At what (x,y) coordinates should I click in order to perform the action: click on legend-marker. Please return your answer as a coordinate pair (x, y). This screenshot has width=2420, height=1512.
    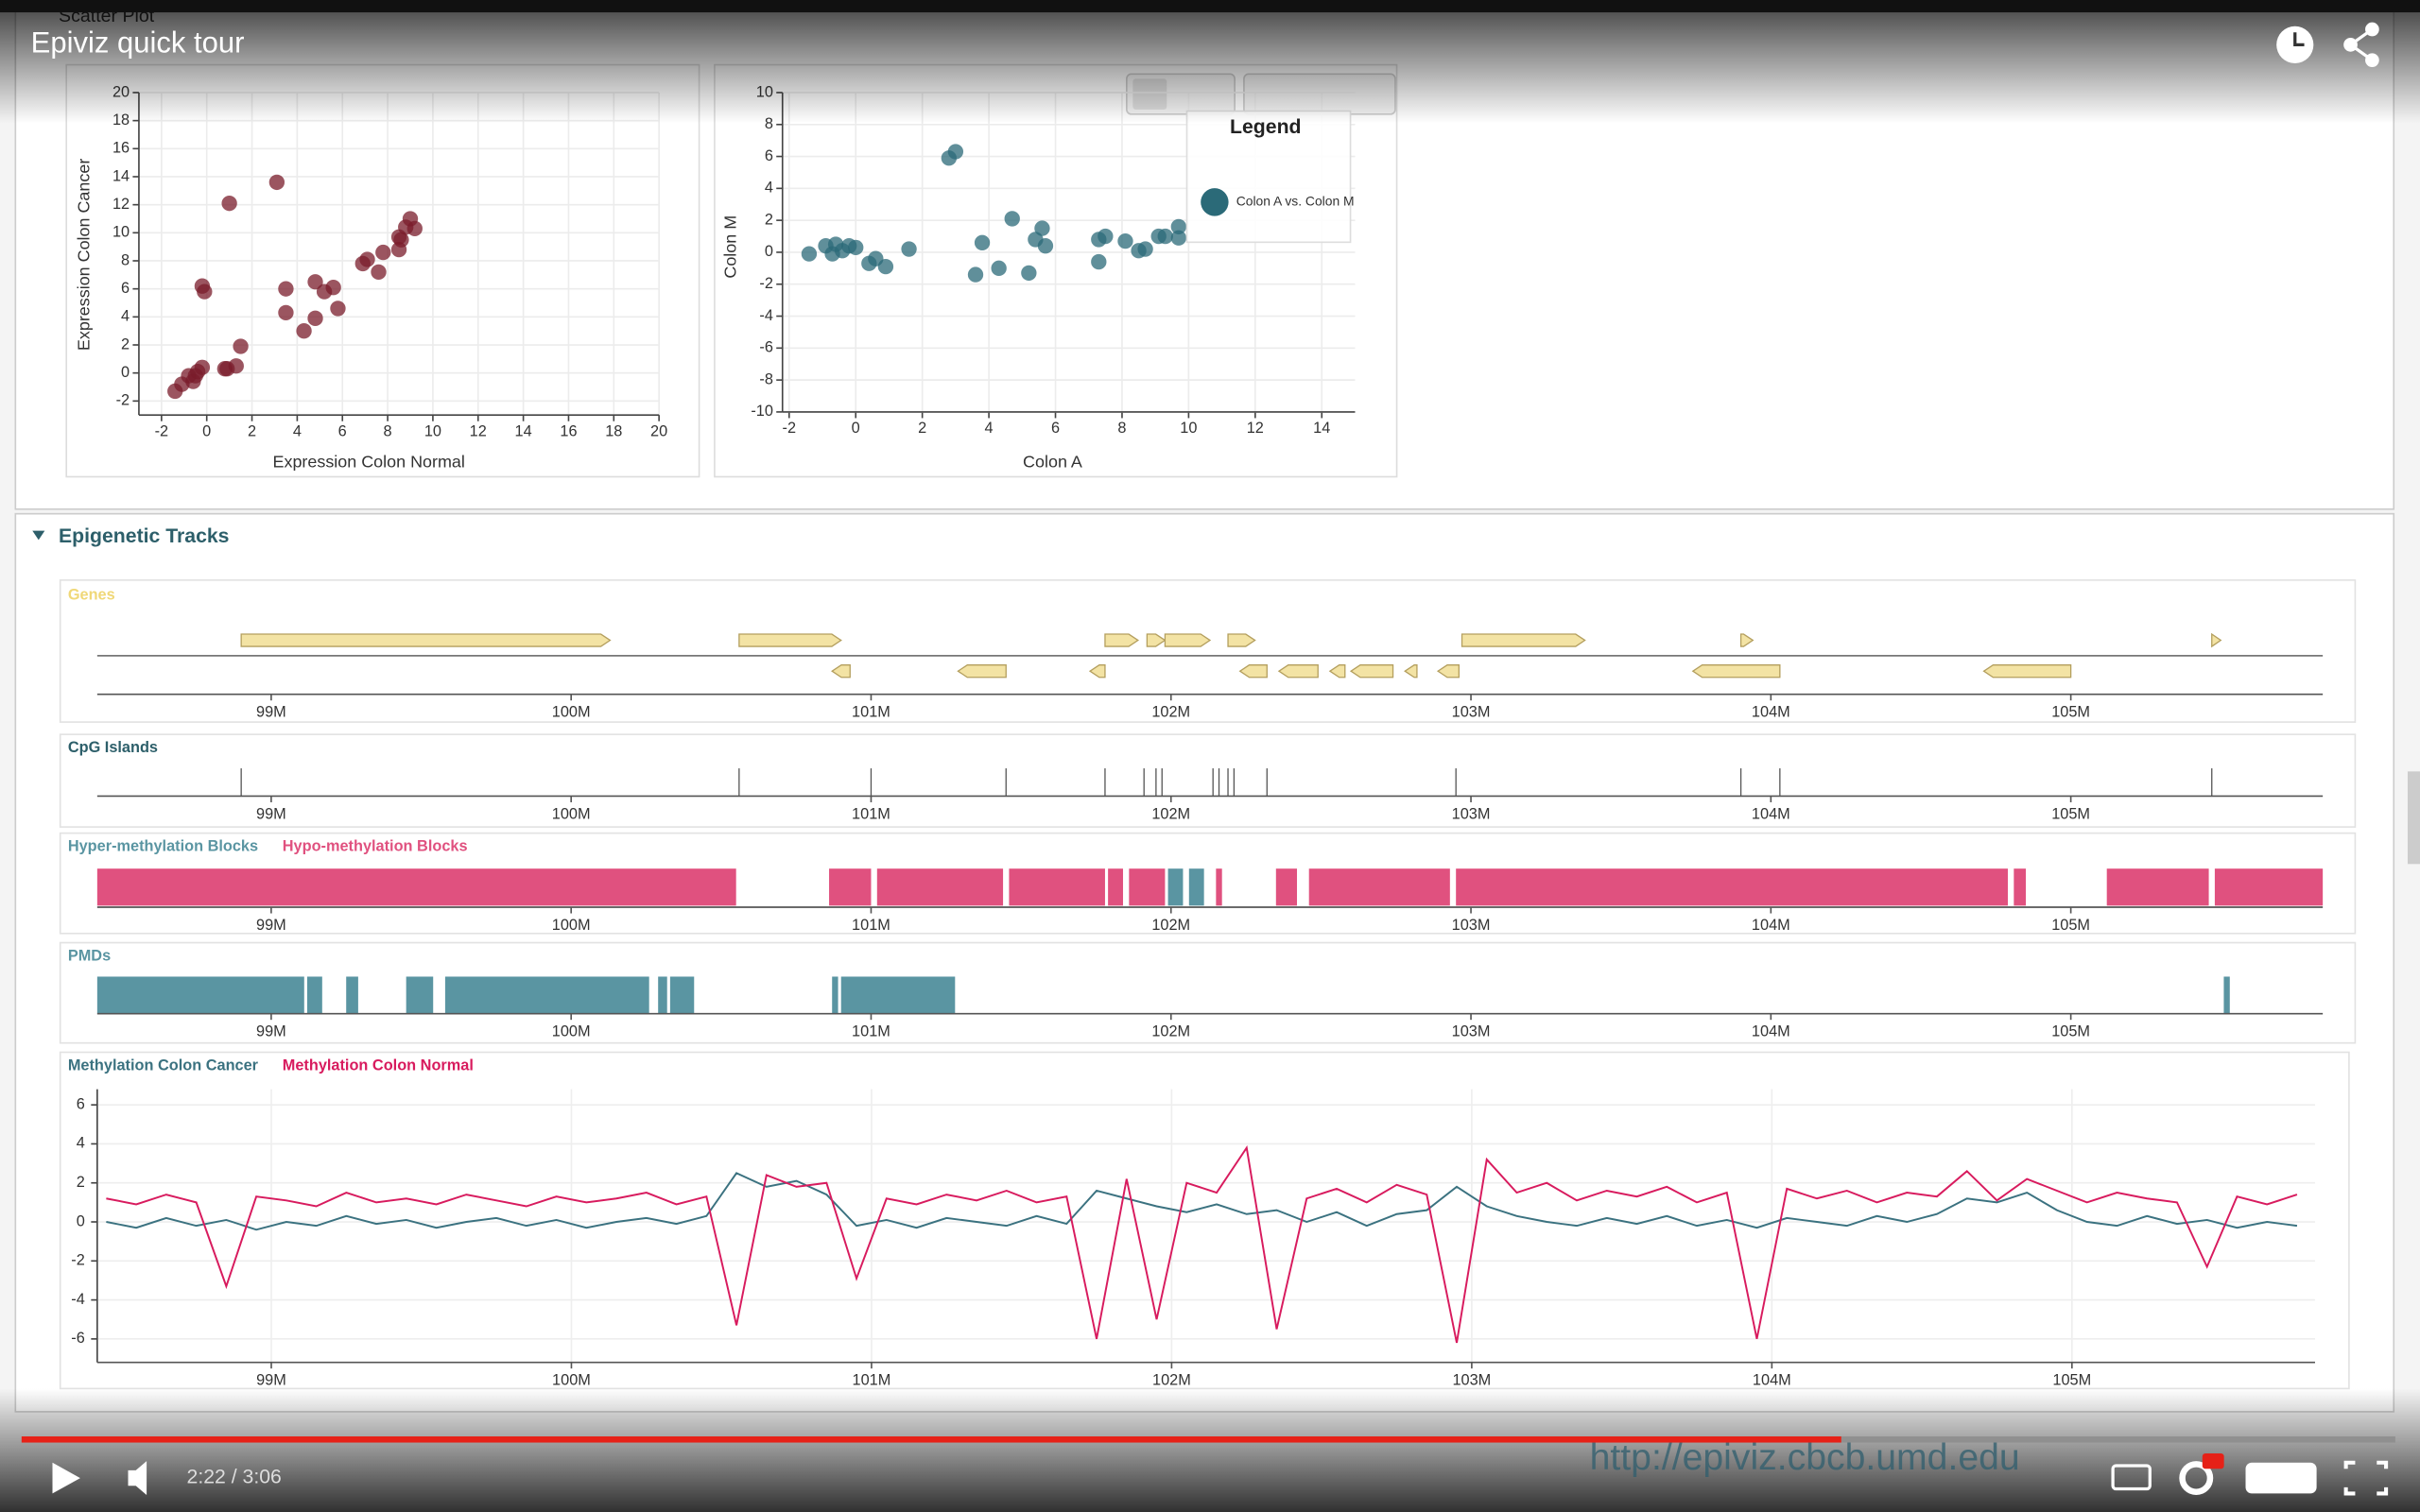
    Looking at the image, I should click on (1215, 202).